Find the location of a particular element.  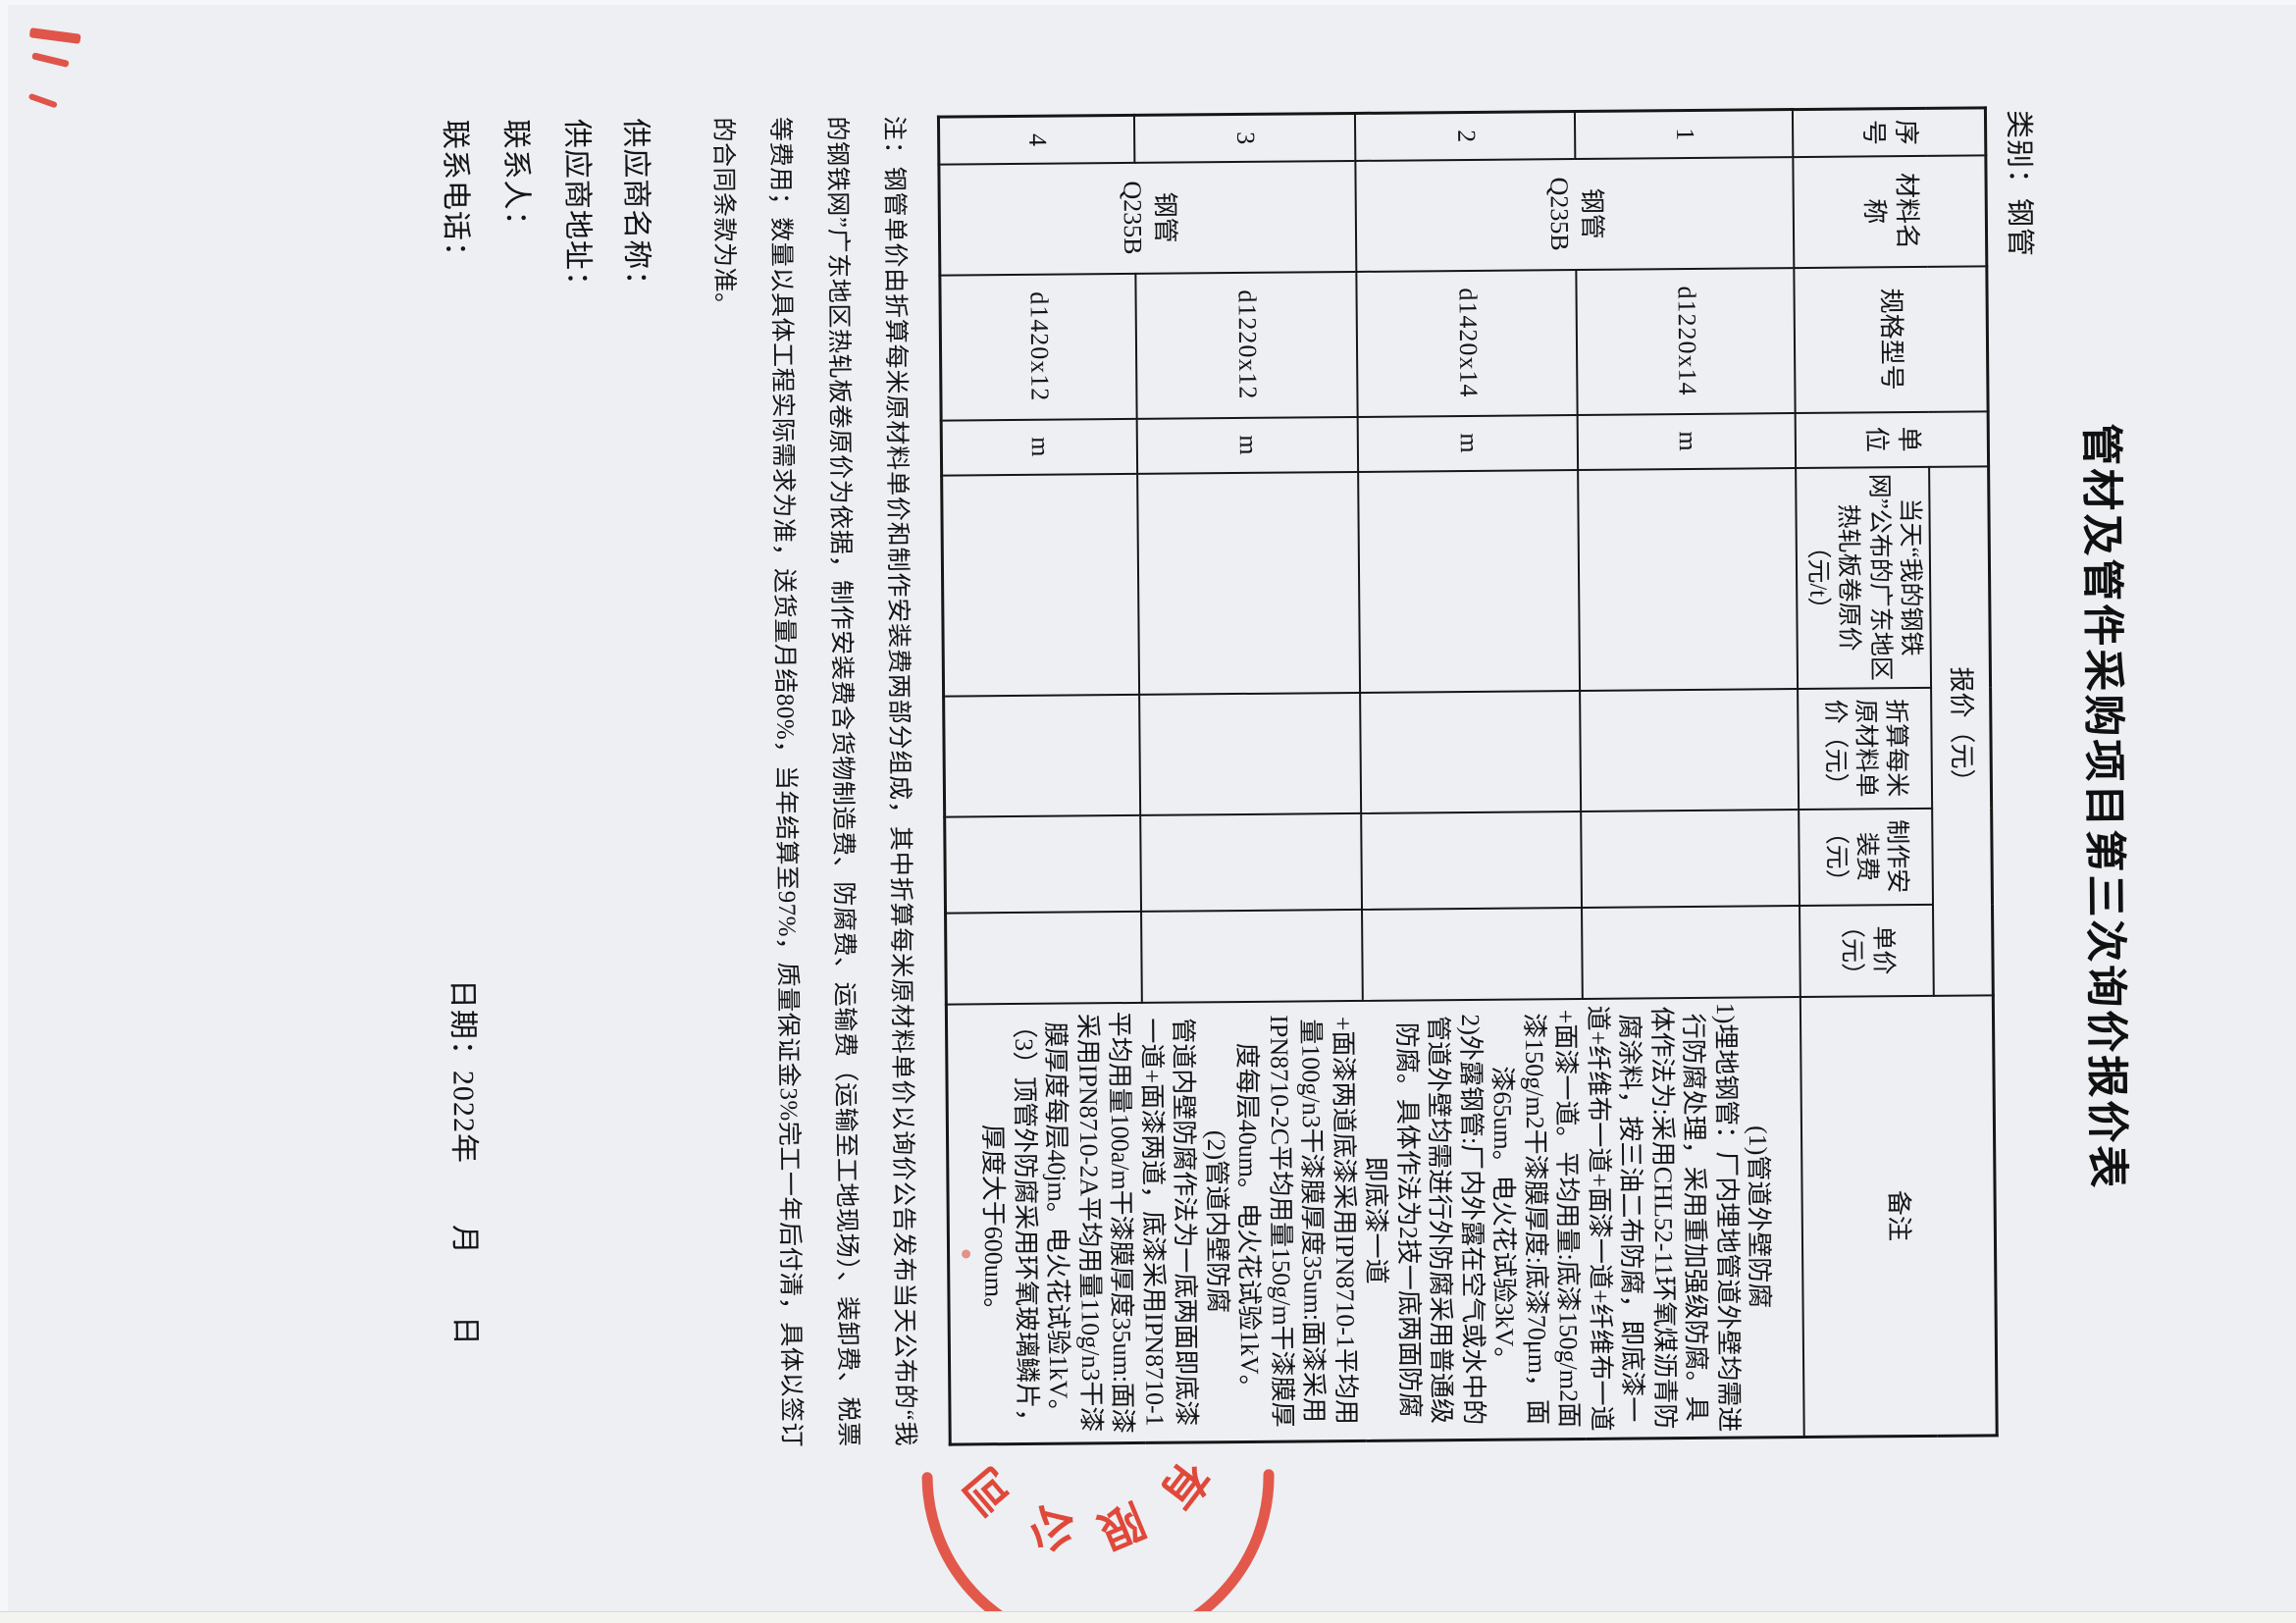

cell-spec-4: d1420x12 is located at coordinates (1038, 347).